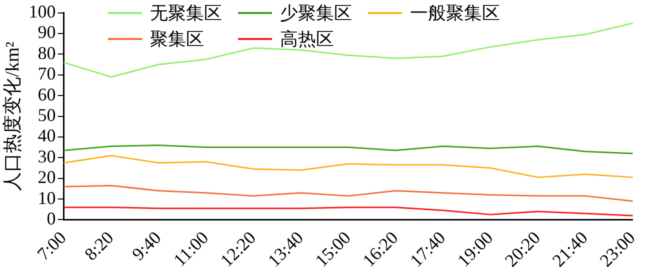 The height and width of the screenshot is (274, 650). What do you see at coordinates (177, 39) in the screenshot?
I see `legend-label: 聚集区` at bounding box center [177, 39].